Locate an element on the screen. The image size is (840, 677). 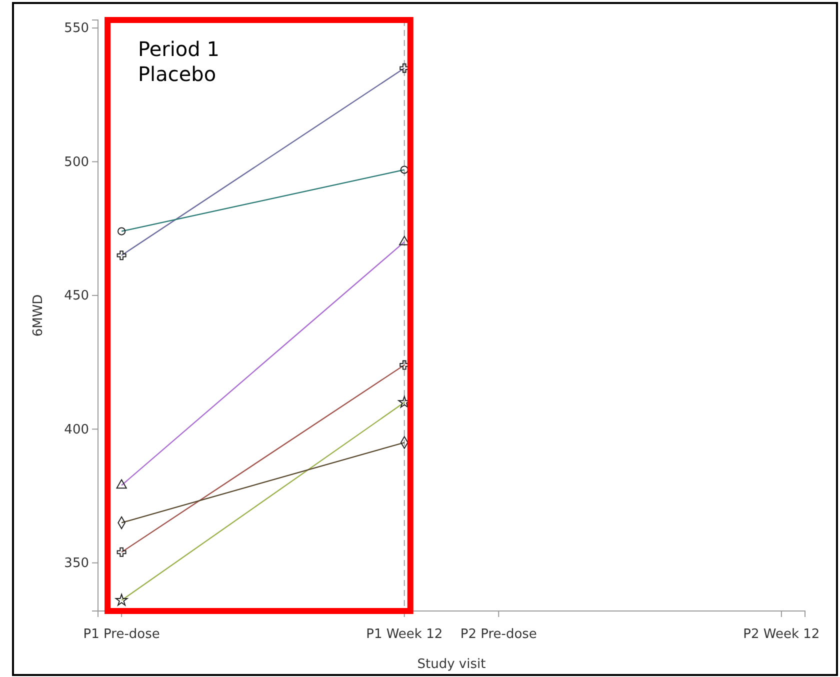
y-tick-label: 400 is located at coordinates (76, 430).